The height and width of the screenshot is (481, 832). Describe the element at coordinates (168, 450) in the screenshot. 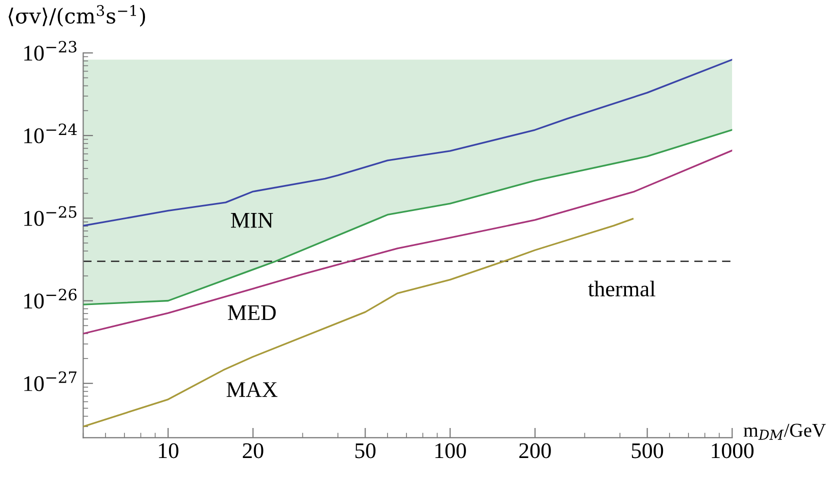

I see `x-tick-label: 10` at that location.